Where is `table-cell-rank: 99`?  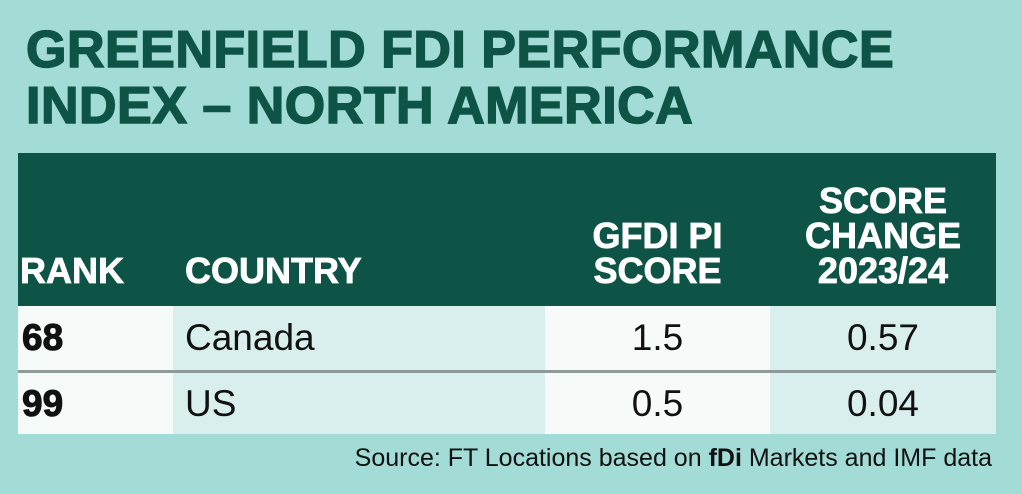
table-cell-rank: 99 is located at coordinates (95, 402).